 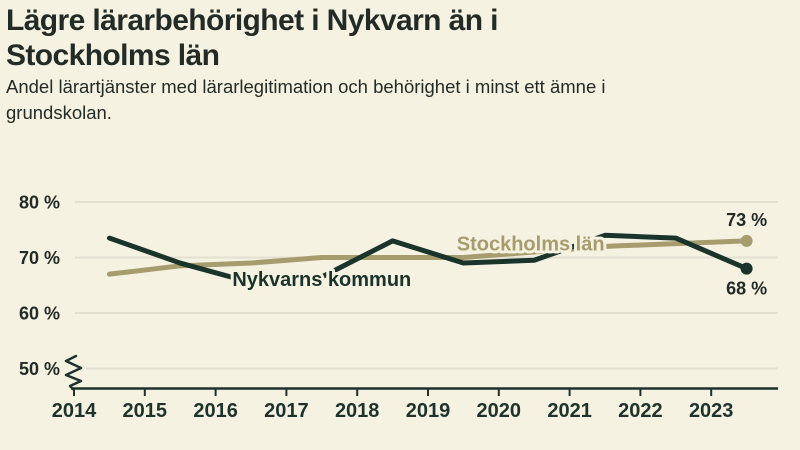 I want to click on x-axis: 2014 2015 2016 2017 2018 2019 2020 2021 2022 2023, so click(x=415, y=404).